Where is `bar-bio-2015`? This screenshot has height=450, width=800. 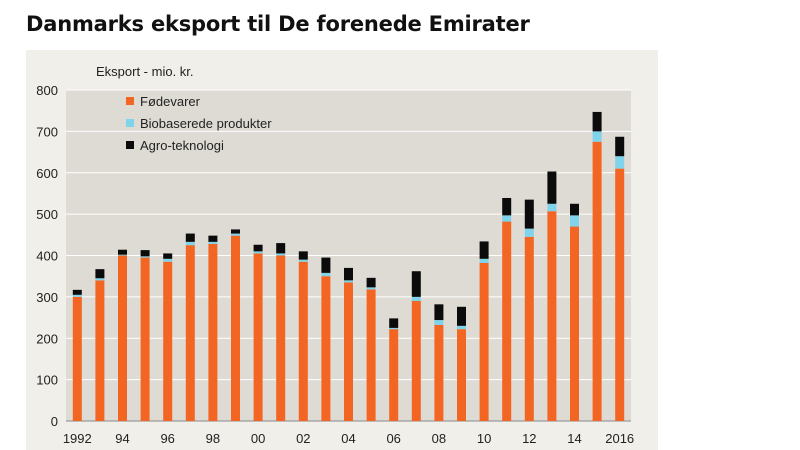
bar-bio-2015 is located at coordinates (597, 136).